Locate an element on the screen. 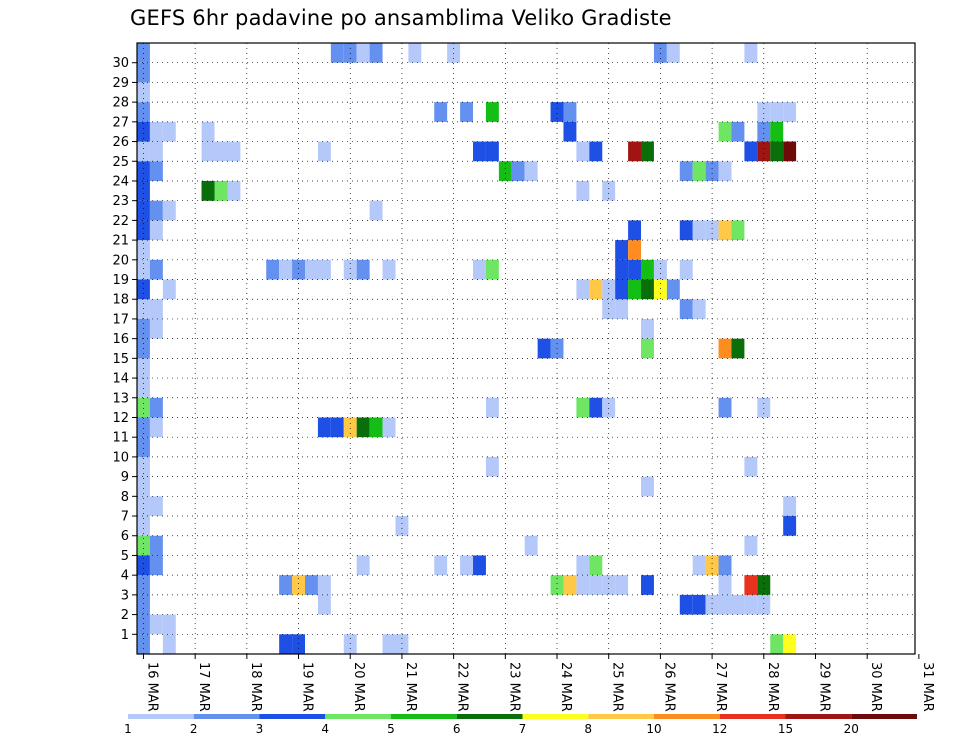  y-tick-label: 24 is located at coordinates (120, 181).